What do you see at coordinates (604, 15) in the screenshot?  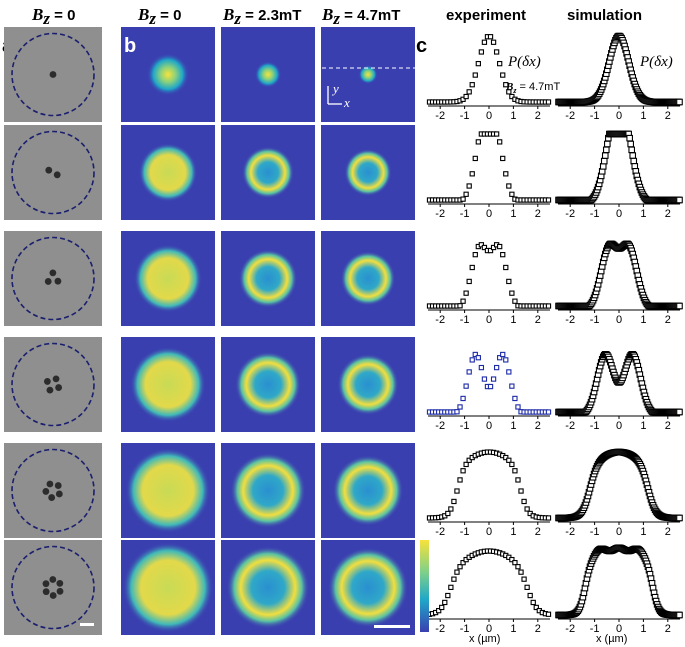 I see `header-simulation: simulation` at bounding box center [604, 15].